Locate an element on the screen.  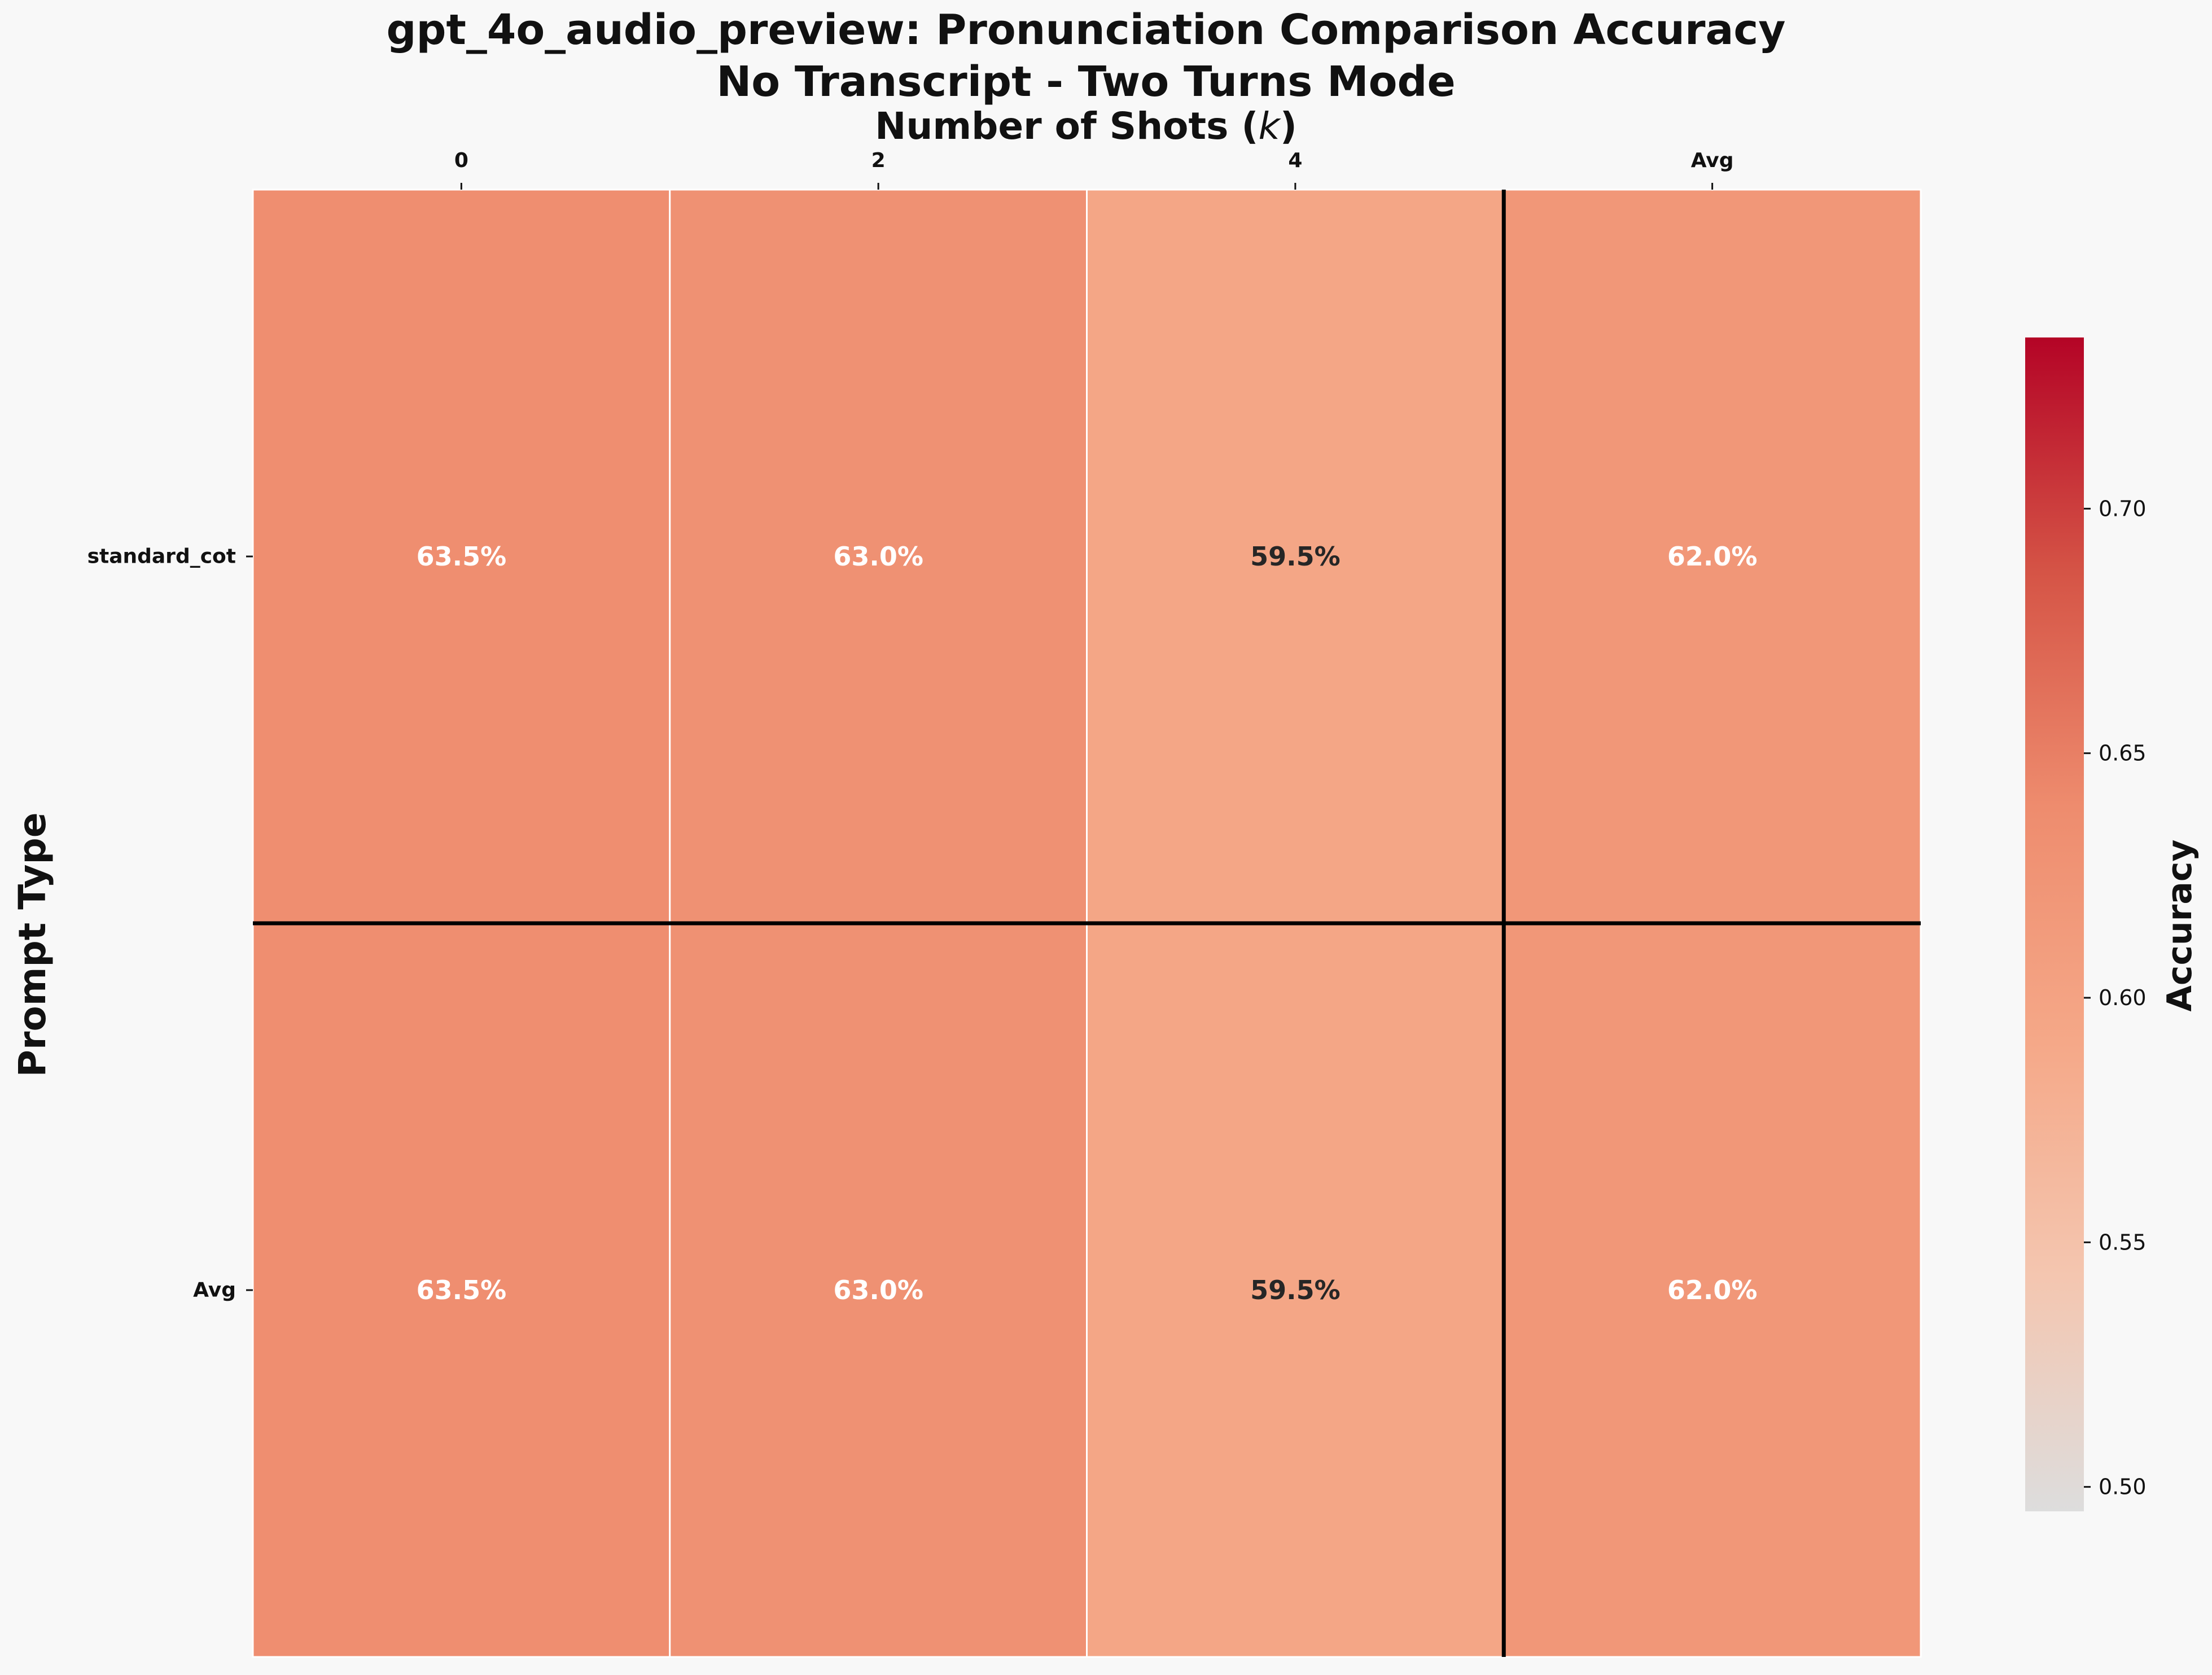
x-axis-label-text: Number of Shots ( is located at coordinates (1066, 126).